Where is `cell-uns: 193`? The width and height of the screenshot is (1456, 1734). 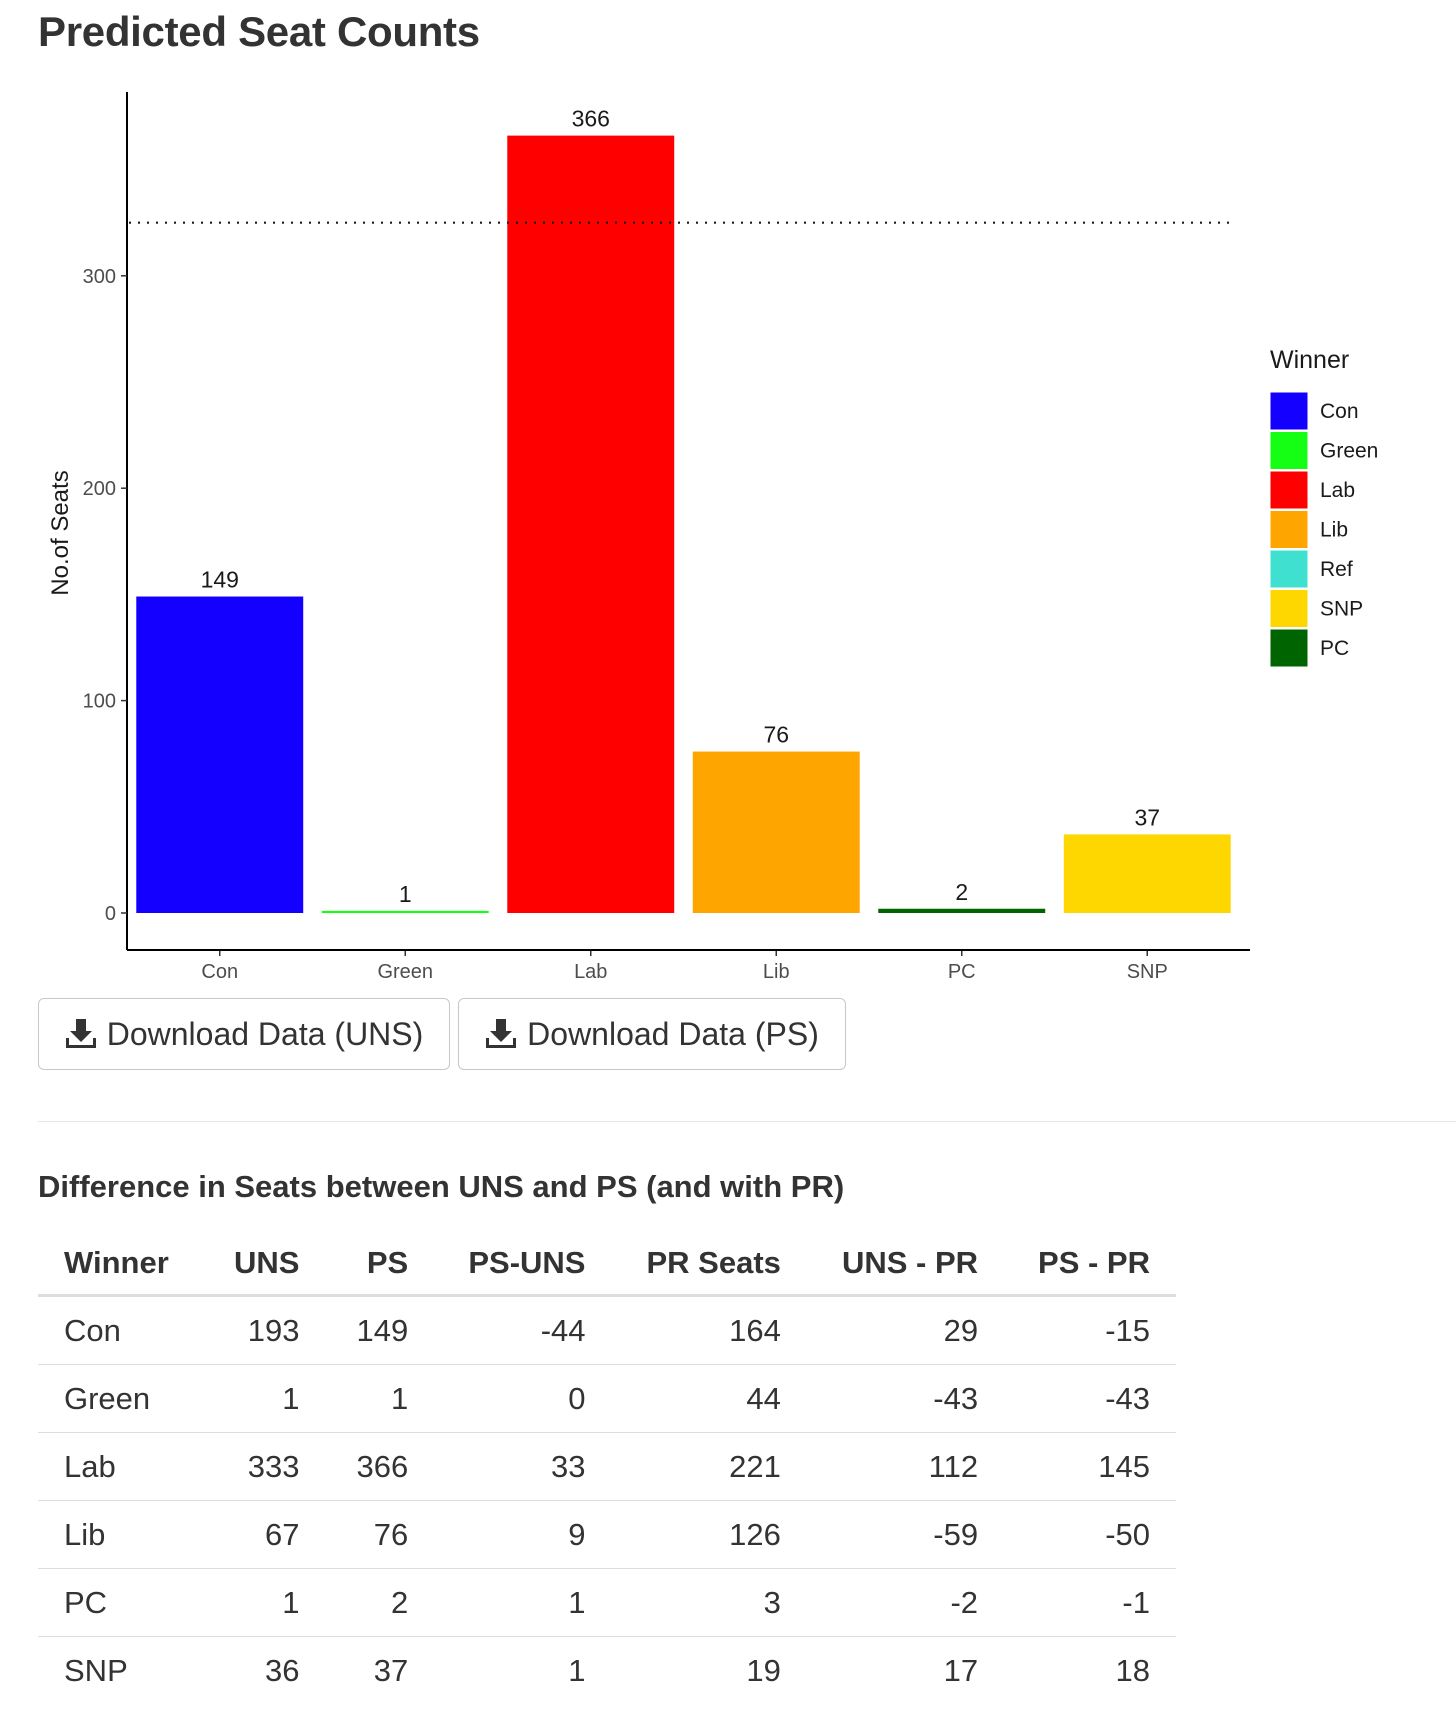
cell-uns: 193 is located at coordinates (273, 1330).